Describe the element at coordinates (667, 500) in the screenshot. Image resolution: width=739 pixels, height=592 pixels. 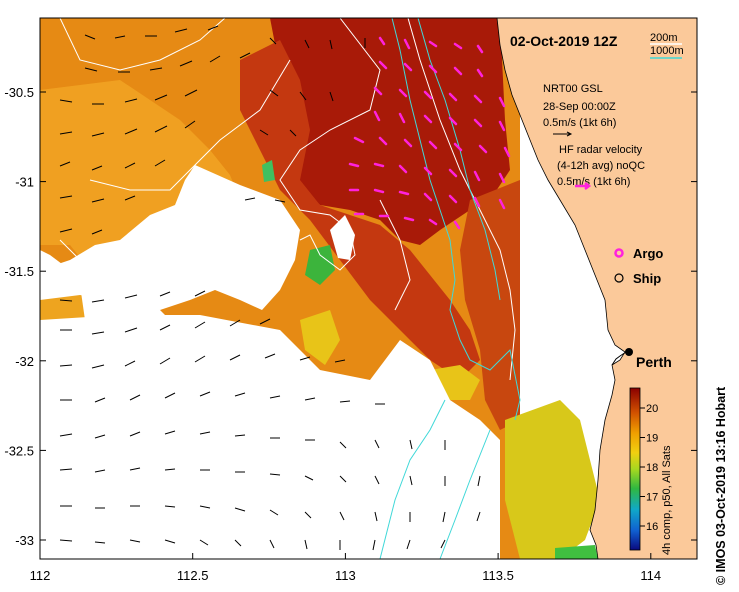
I see `colorbar-caption: 4h comp, p50, All Sats` at that location.